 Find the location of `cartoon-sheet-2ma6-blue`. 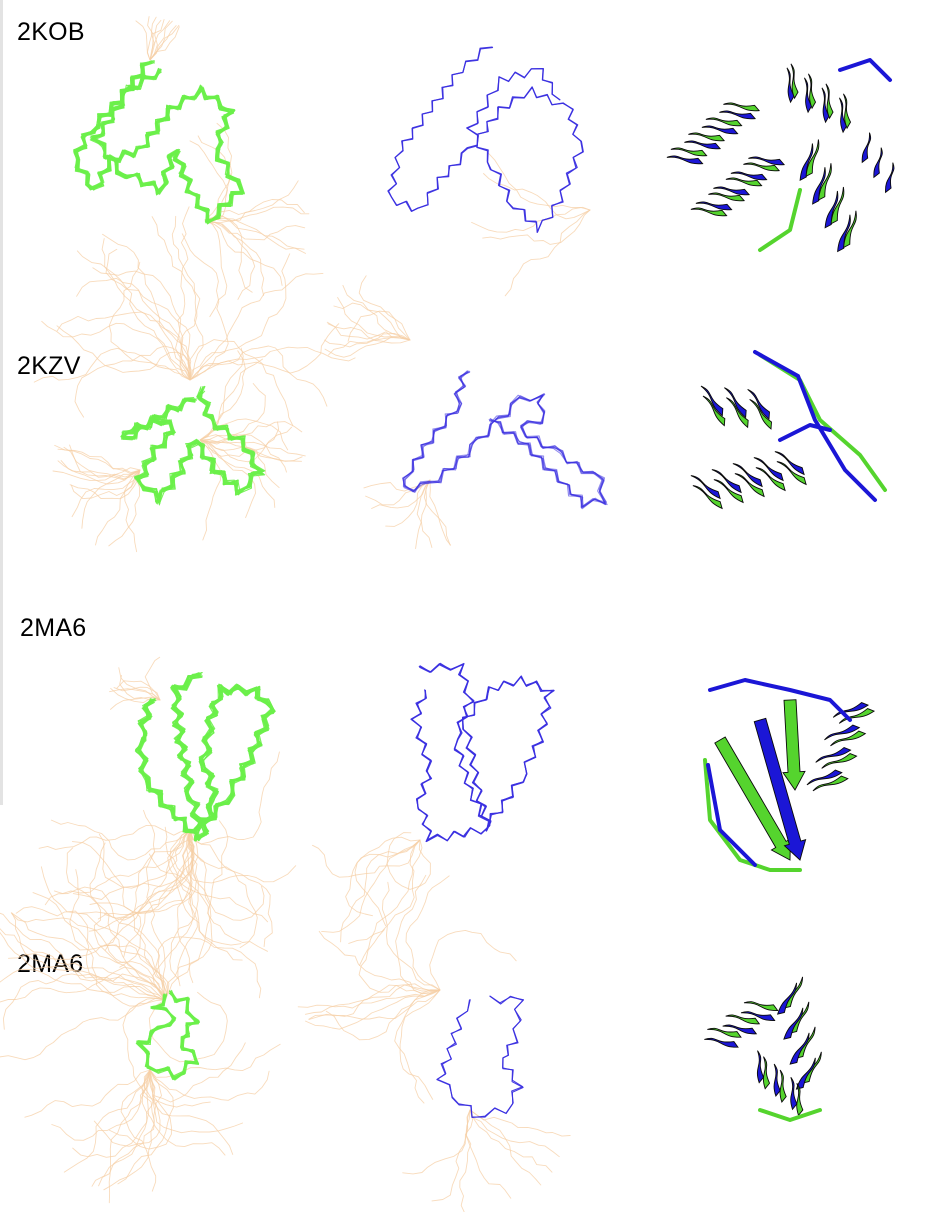

cartoon-sheet-2ma6-blue is located at coordinates (780, 789).